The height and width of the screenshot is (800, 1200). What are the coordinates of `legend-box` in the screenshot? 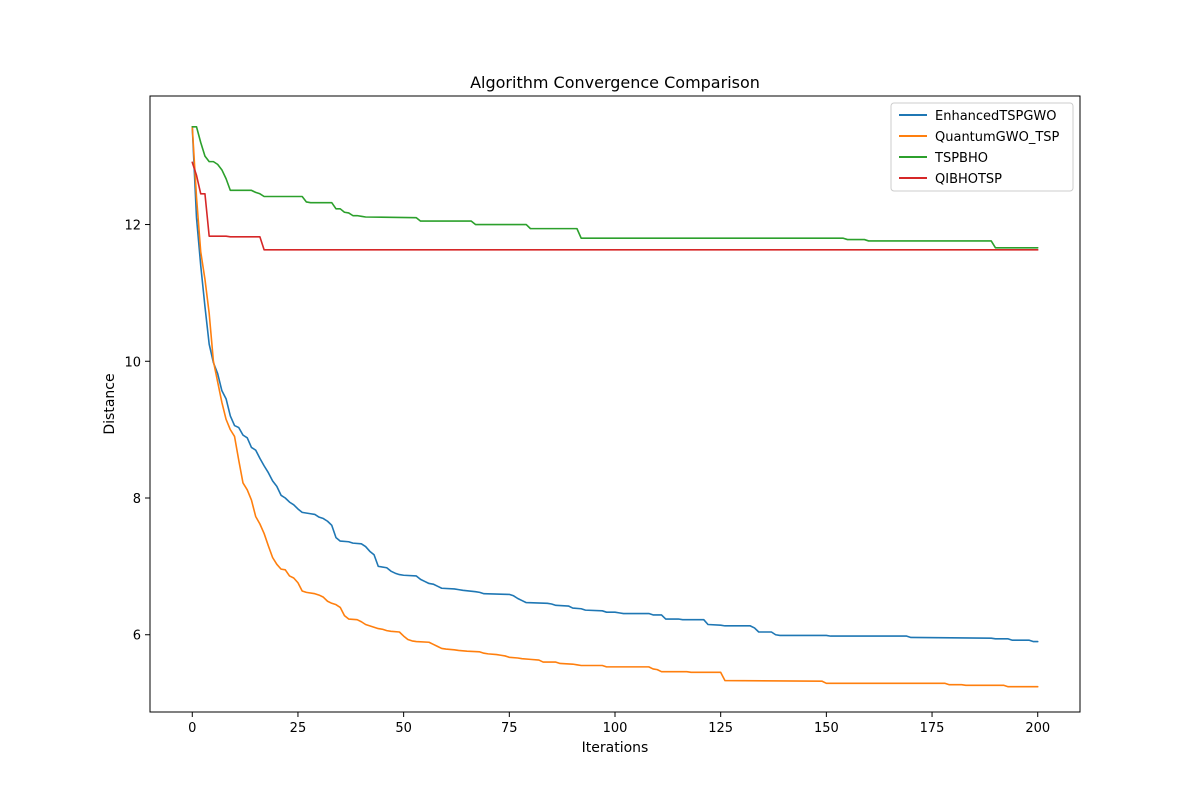 It's located at (982, 147).